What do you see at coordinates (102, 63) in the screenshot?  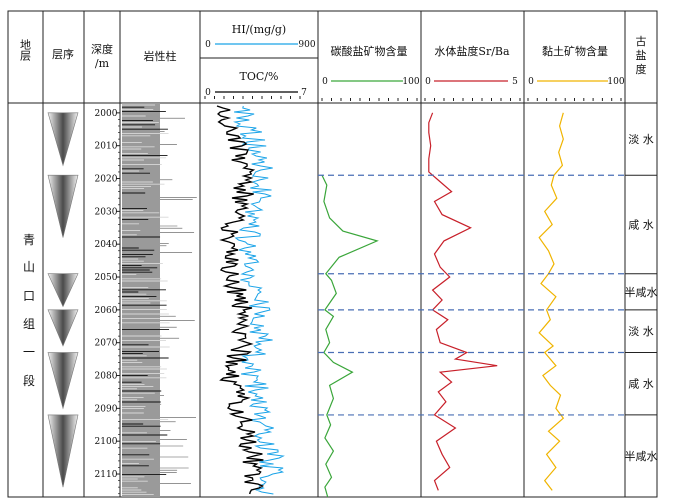 I see `header-depth-unit: /m` at bounding box center [102, 63].